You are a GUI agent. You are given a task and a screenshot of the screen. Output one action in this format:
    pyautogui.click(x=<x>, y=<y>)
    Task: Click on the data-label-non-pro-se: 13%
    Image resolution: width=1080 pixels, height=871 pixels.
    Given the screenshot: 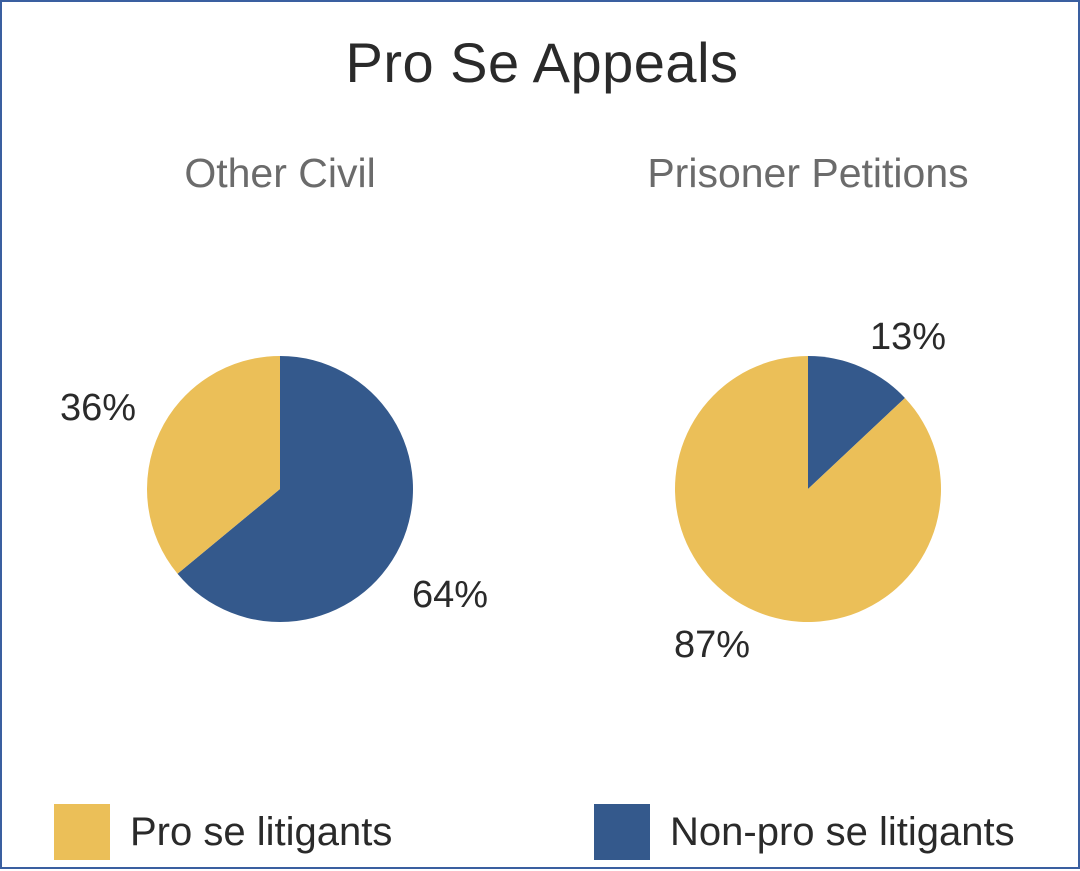 What is the action you would take?
    pyautogui.click(x=908, y=337)
    